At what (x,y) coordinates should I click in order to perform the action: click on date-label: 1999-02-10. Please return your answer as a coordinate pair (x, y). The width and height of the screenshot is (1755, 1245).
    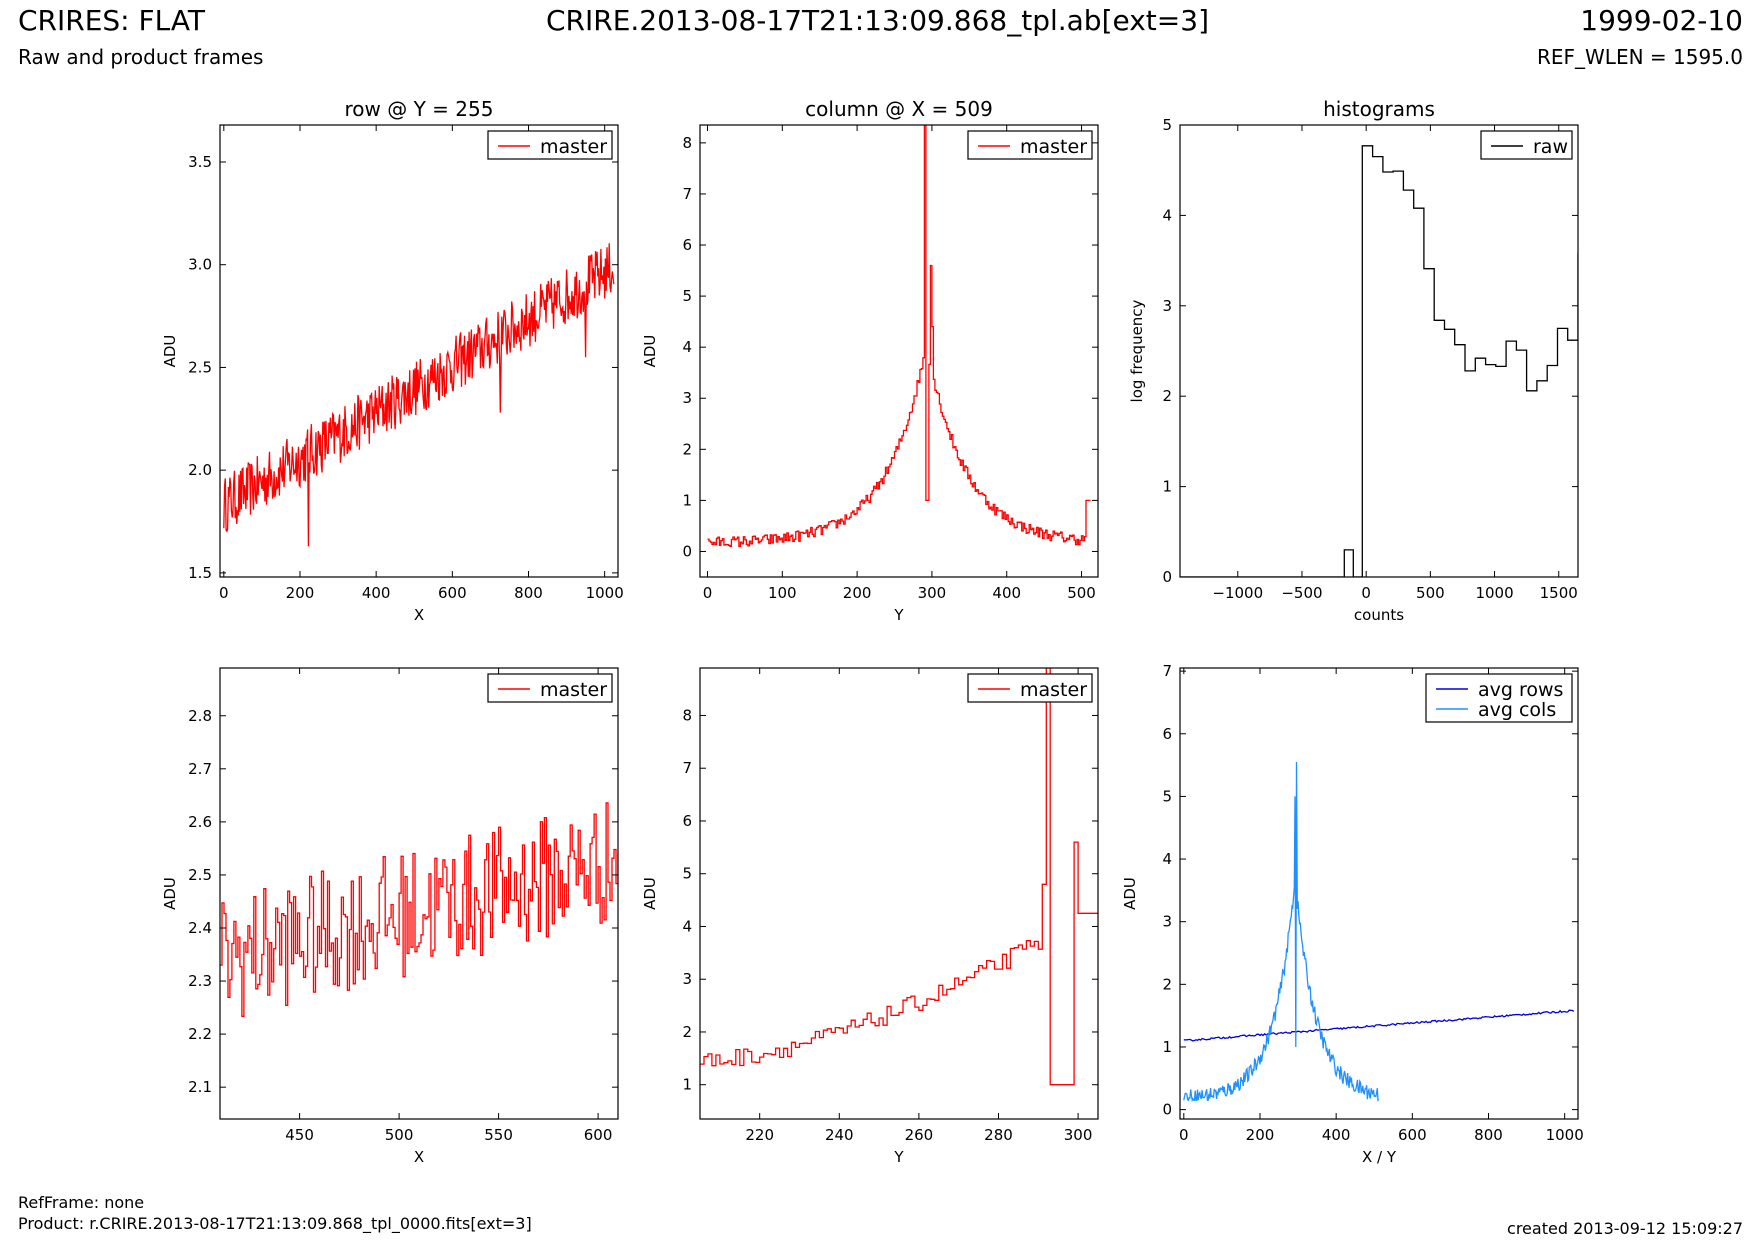
    Looking at the image, I should click on (1661, 20).